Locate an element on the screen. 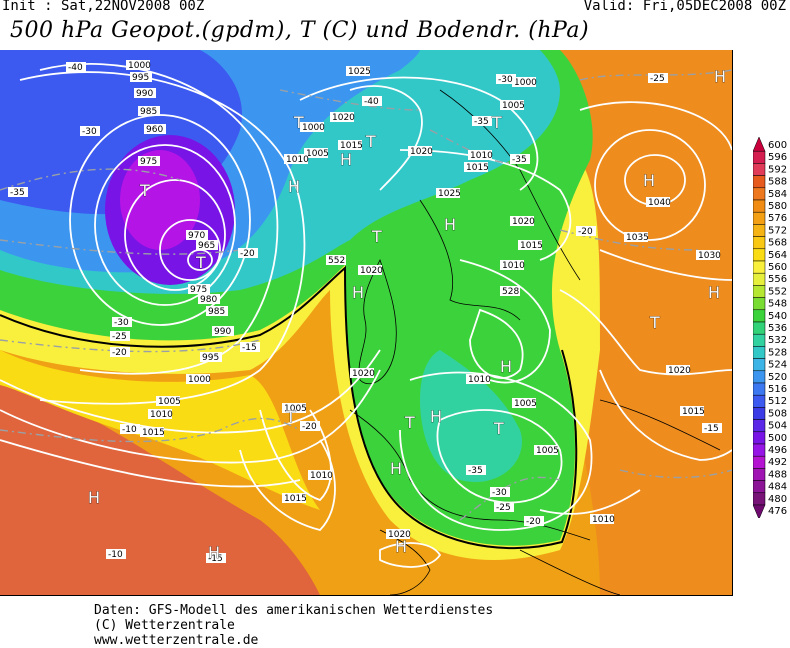  high-centre-uk: H is located at coordinates (358, 292).